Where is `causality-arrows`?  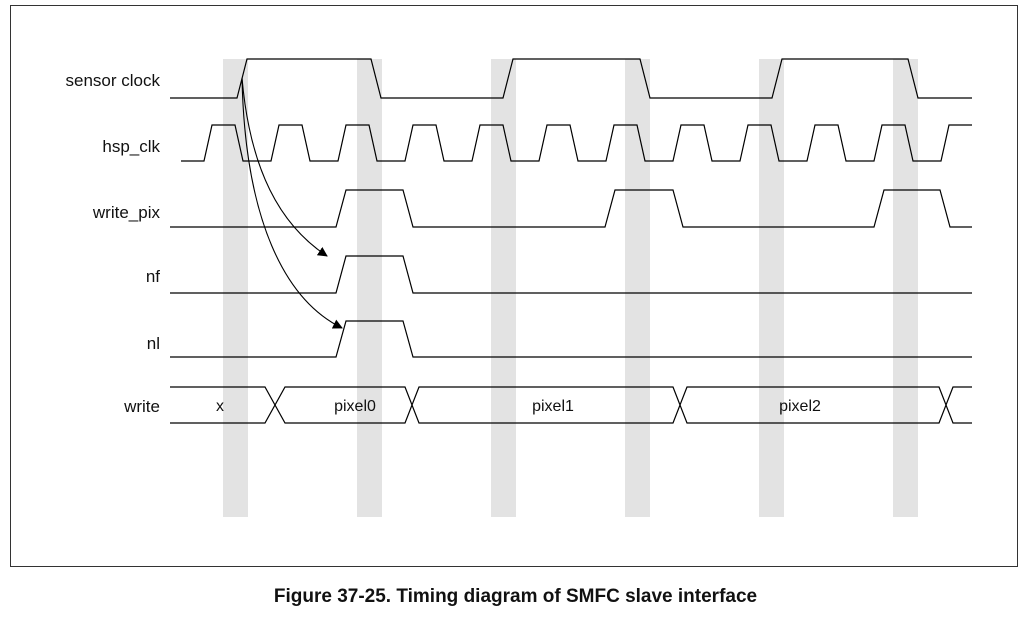
causality-arrows is located at coordinates (292, 203).